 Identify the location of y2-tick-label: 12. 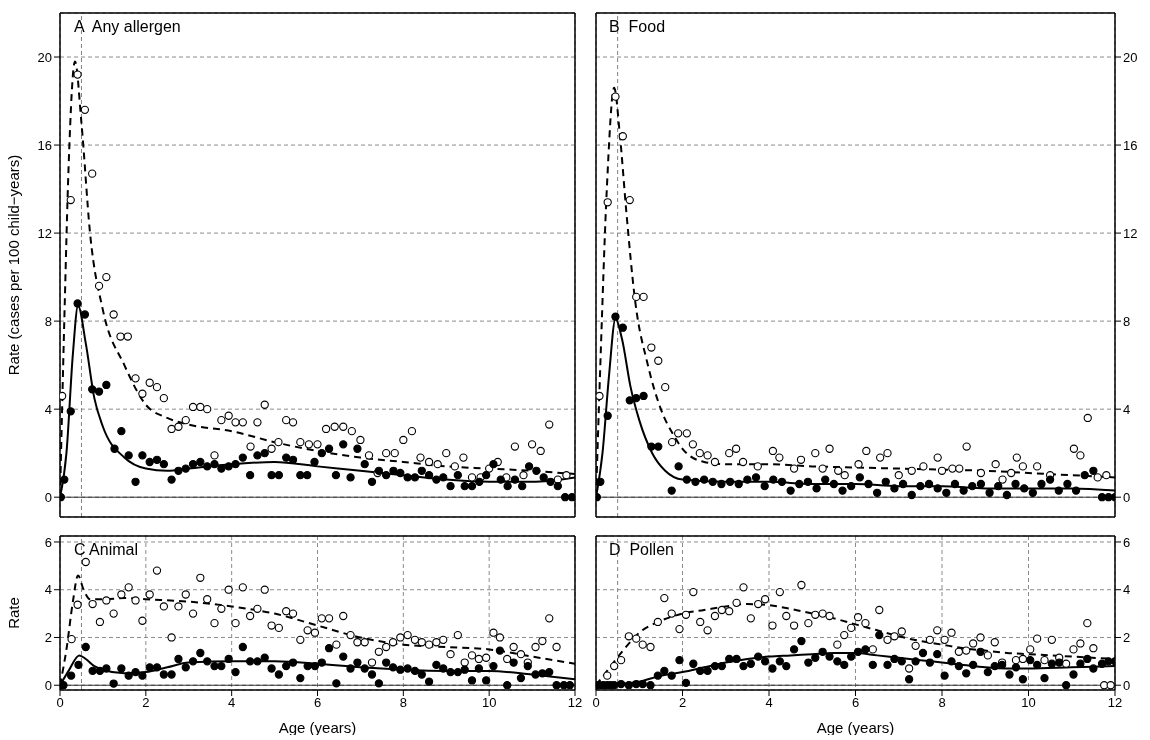
(1130, 233).